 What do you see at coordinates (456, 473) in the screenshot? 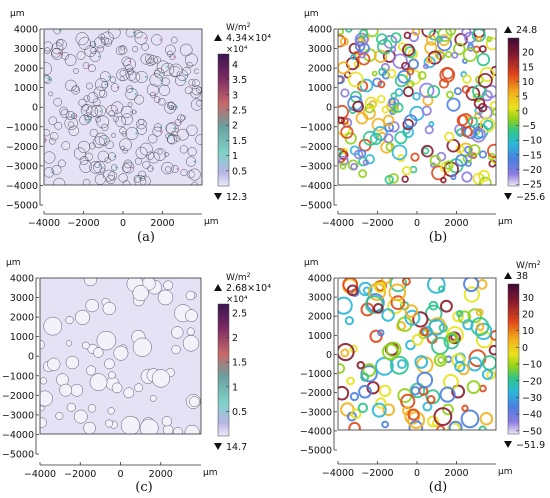
I see `x-tick-label: 2000` at bounding box center [456, 473].